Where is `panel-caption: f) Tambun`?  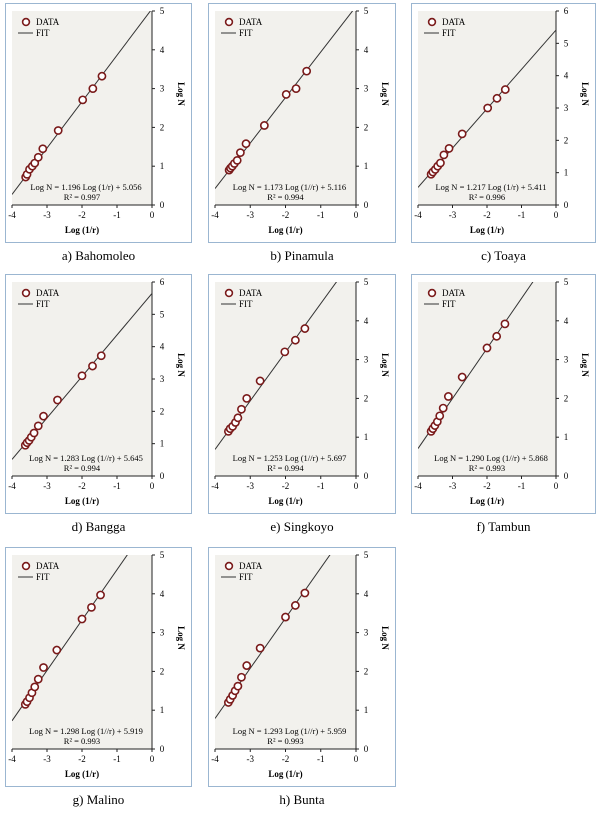
panel-caption: f) Tambun is located at coordinates (503, 526).